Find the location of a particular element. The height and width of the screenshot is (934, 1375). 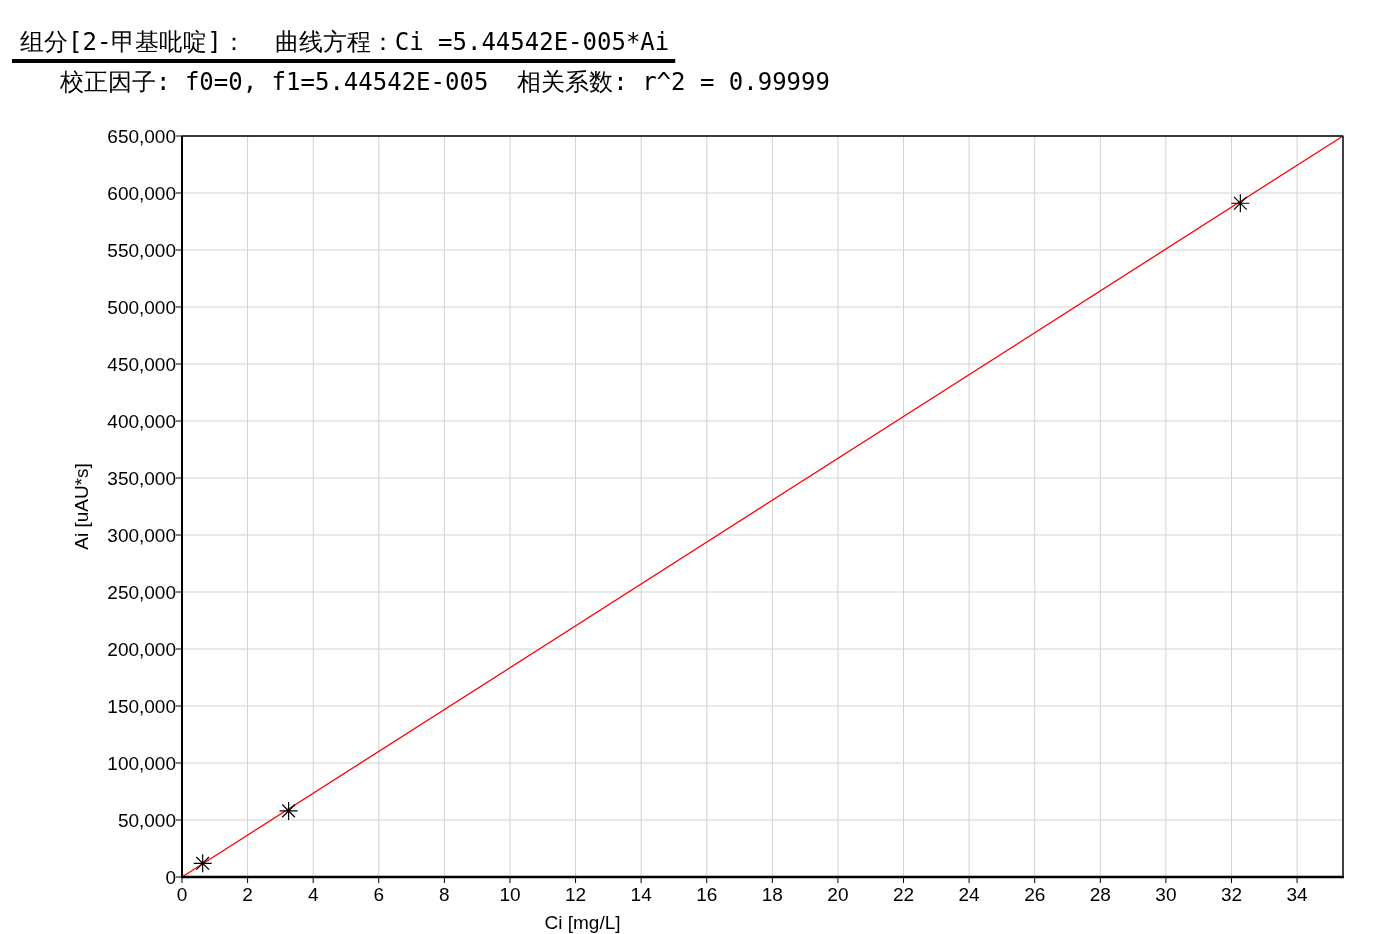

y-tick-label: 150,000 is located at coordinates (141, 706).